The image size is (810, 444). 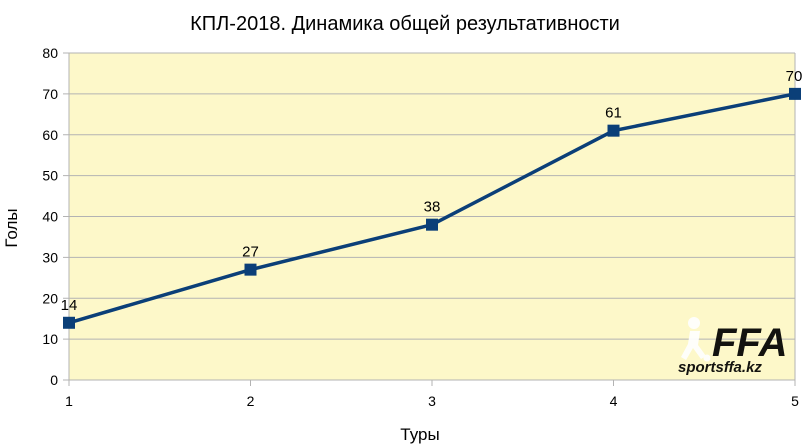 I want to click on data-label: 70, so click(x=794, y=76).